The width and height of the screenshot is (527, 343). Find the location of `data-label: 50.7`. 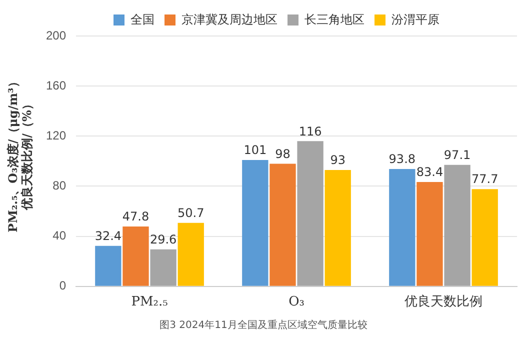

data-label: 50.7 is located at coordinates (191, 213).